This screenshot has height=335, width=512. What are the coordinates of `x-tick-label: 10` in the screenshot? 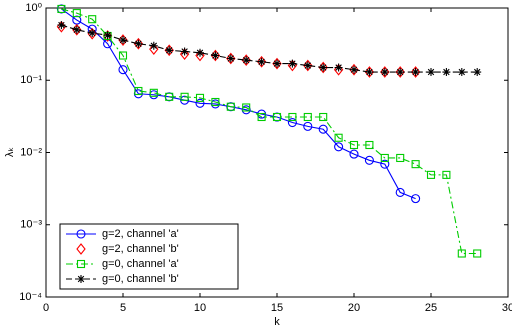 It's located at (200, 308).